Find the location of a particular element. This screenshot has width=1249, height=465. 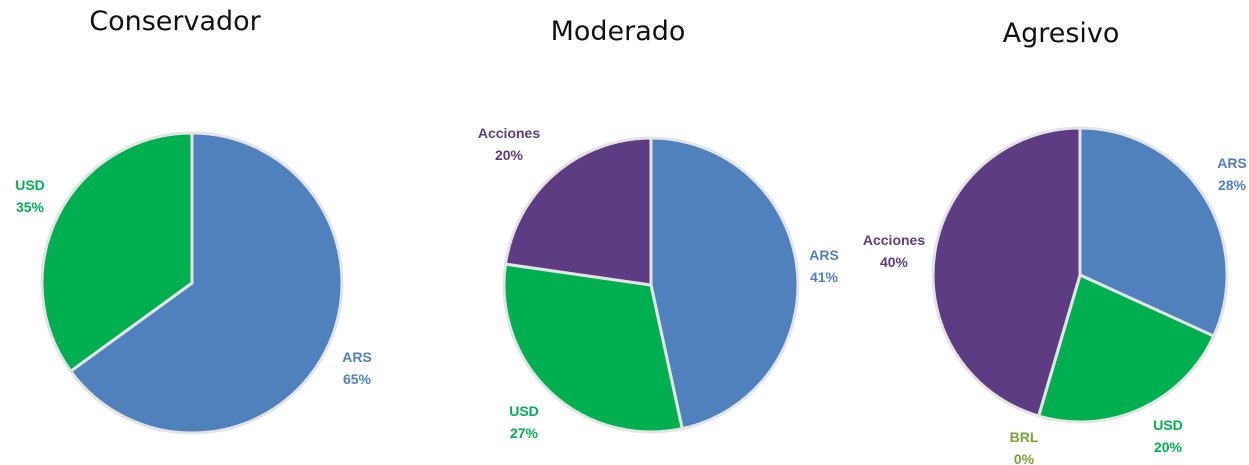

slice-value: 41% is located at coordinates (824, 277).